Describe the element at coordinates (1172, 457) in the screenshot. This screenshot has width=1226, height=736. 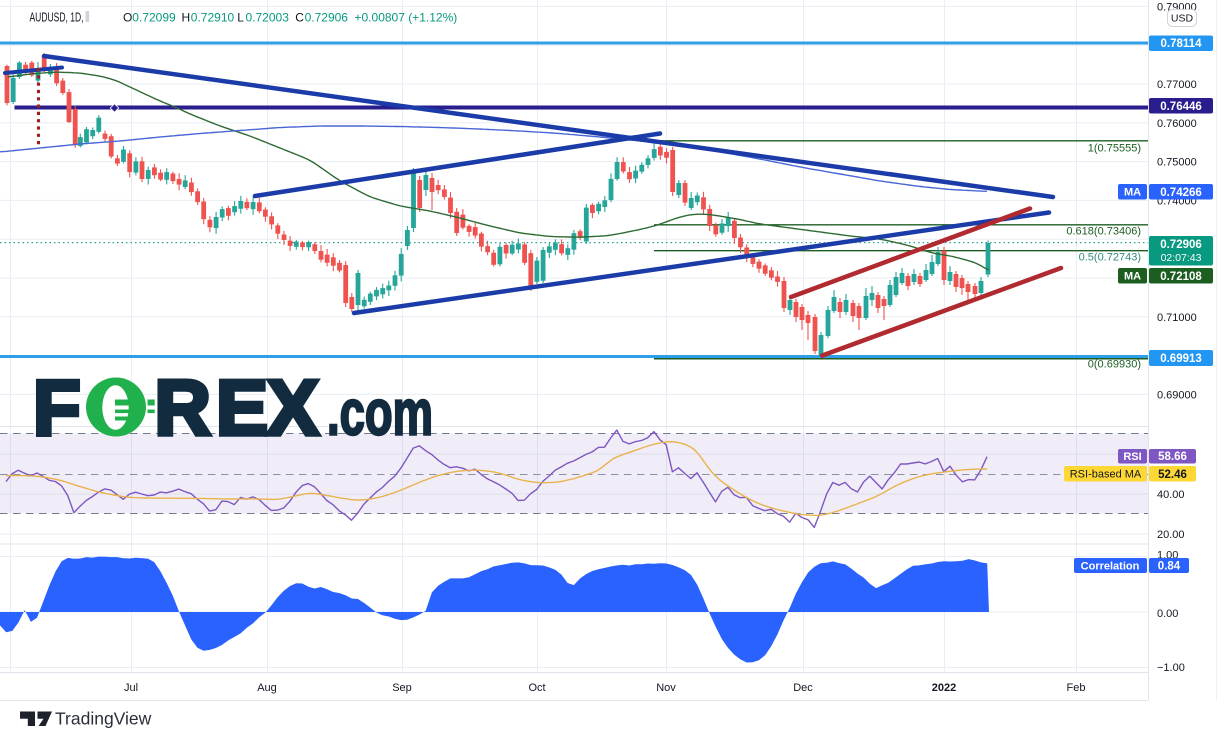
I see `svg-text: 58.66` at that location.